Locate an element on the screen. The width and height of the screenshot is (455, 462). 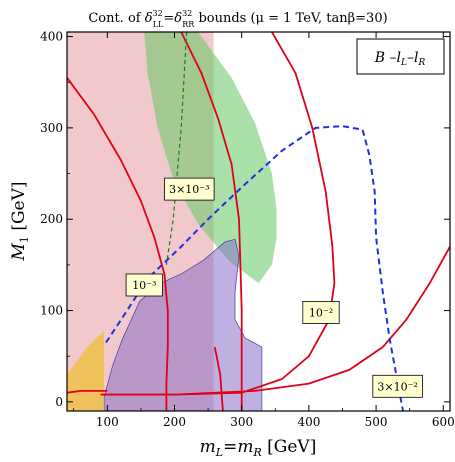
x-tick-label: 400 is located at coordinates (308, 422).